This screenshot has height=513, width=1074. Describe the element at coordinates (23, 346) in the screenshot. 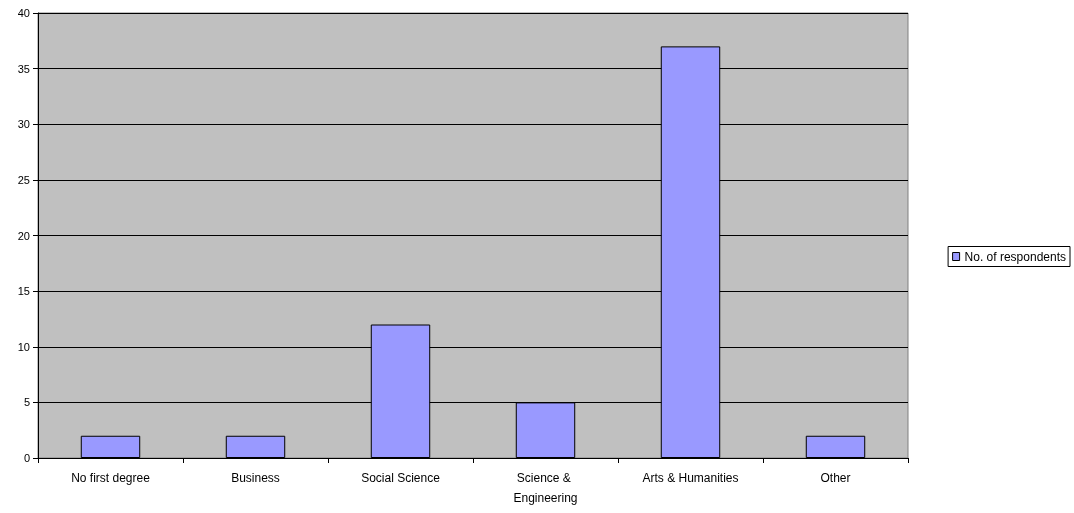

I see `y-tick-label: 10` at that location.